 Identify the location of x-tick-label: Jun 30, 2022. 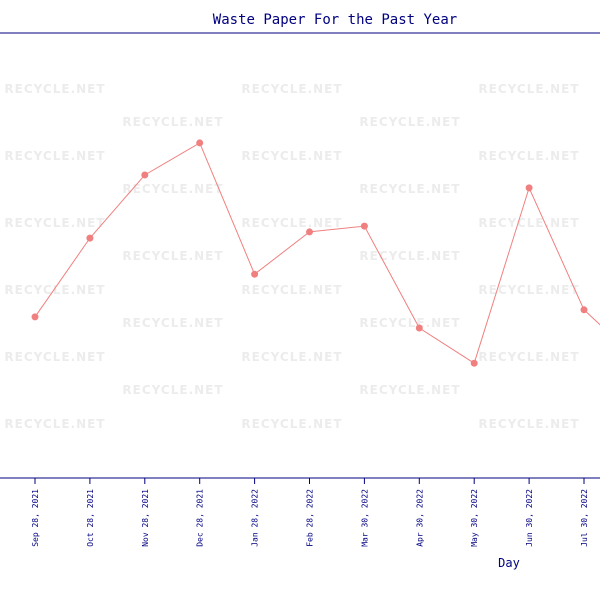
(529, 518).